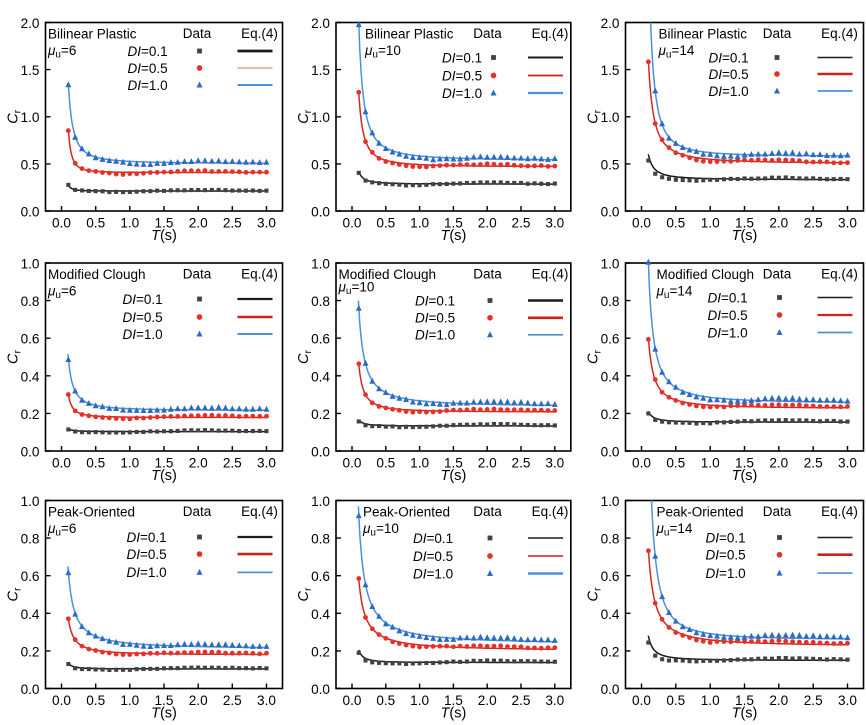 This screenshot has height=725, width=866. Describe the element at coordinates (706, 274) in the screenshot. I see `svg-text: Modified Clough` at that location.